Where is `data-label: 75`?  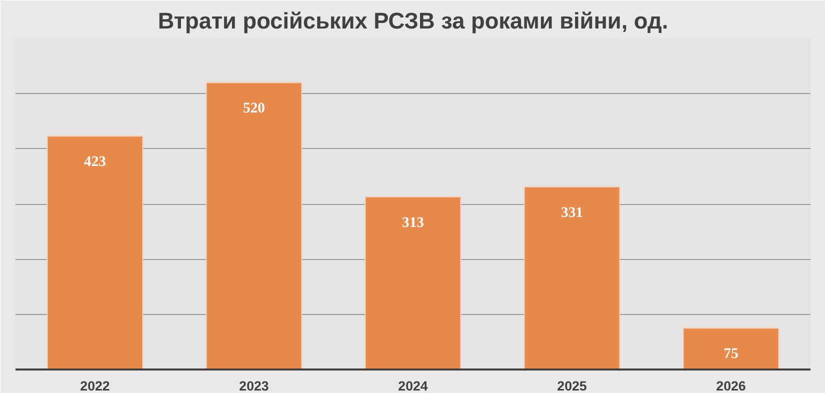 data-label: 75 is located at coordinates (731, 354).